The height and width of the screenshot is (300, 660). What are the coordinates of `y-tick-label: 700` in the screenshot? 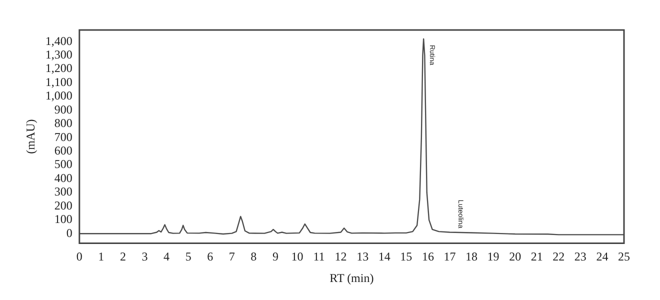 It's located at (63, 137).